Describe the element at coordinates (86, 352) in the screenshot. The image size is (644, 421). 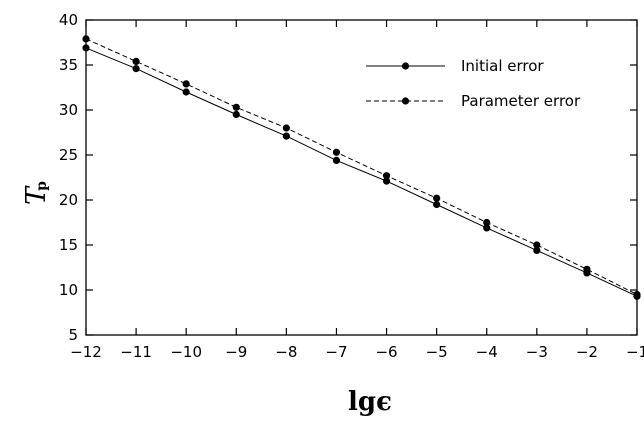
I see `x-tick-label: −12` at that location.